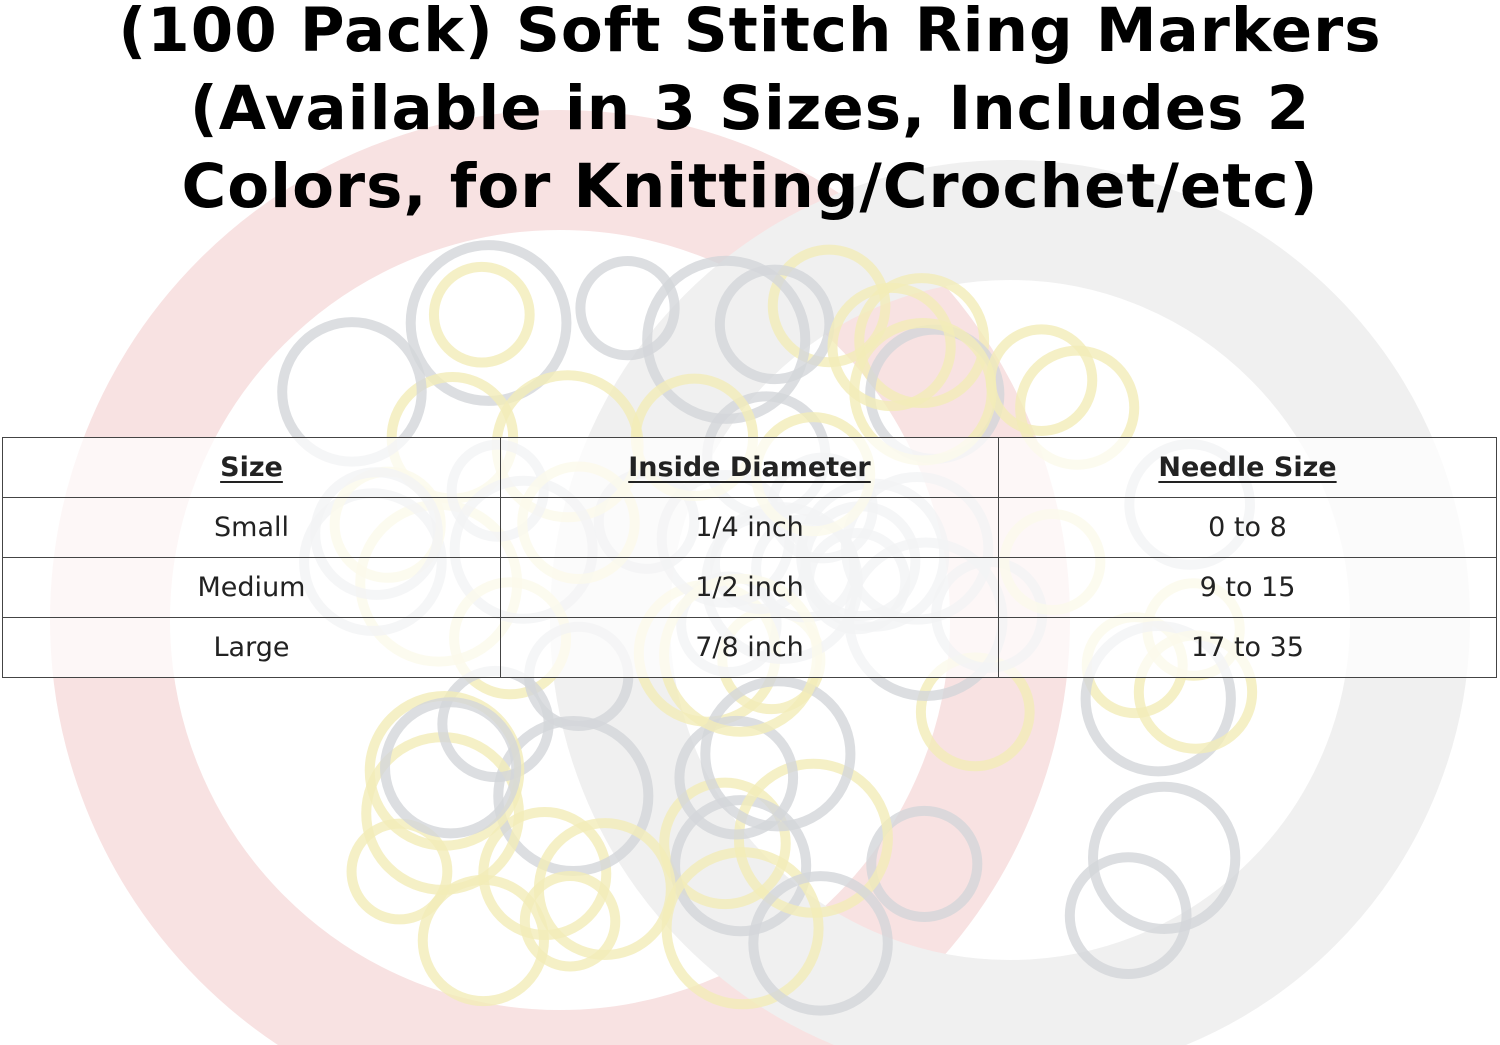 Image resolution: width=1500 pixels, height=1045 pixels. What do you see at coordinates (750, 33) in the screenshot?
I see `title-line: (100 Pack) Soft Stitch Ring Markers` at bounding box center [750, 33].